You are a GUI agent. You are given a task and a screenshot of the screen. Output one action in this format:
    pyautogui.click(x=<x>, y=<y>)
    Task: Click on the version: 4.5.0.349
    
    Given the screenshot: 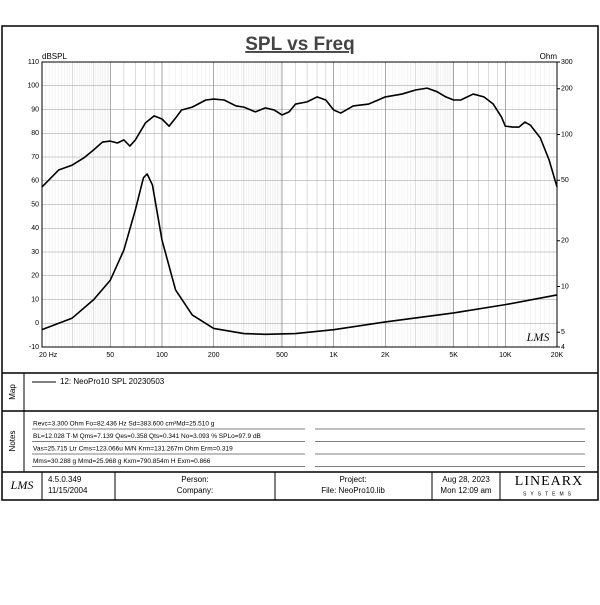 What is the action you would take?
    pyautogui.click(x=65, y=479)
    